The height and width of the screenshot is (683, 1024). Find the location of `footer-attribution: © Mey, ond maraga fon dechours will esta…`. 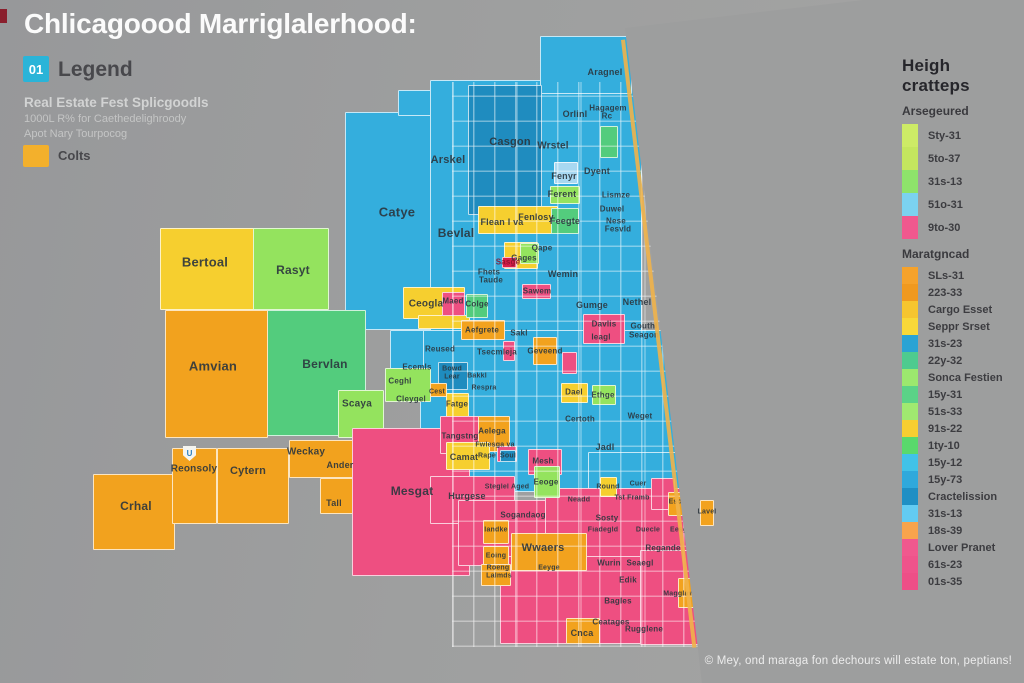

footer-attribution: © Mey, ond maraga fon dechours will esta… is located at coordinates (858, 661).